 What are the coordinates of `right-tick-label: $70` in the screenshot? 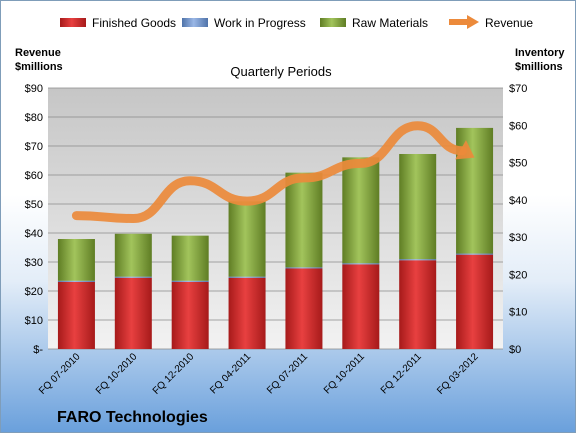 It's located at (518, 89).